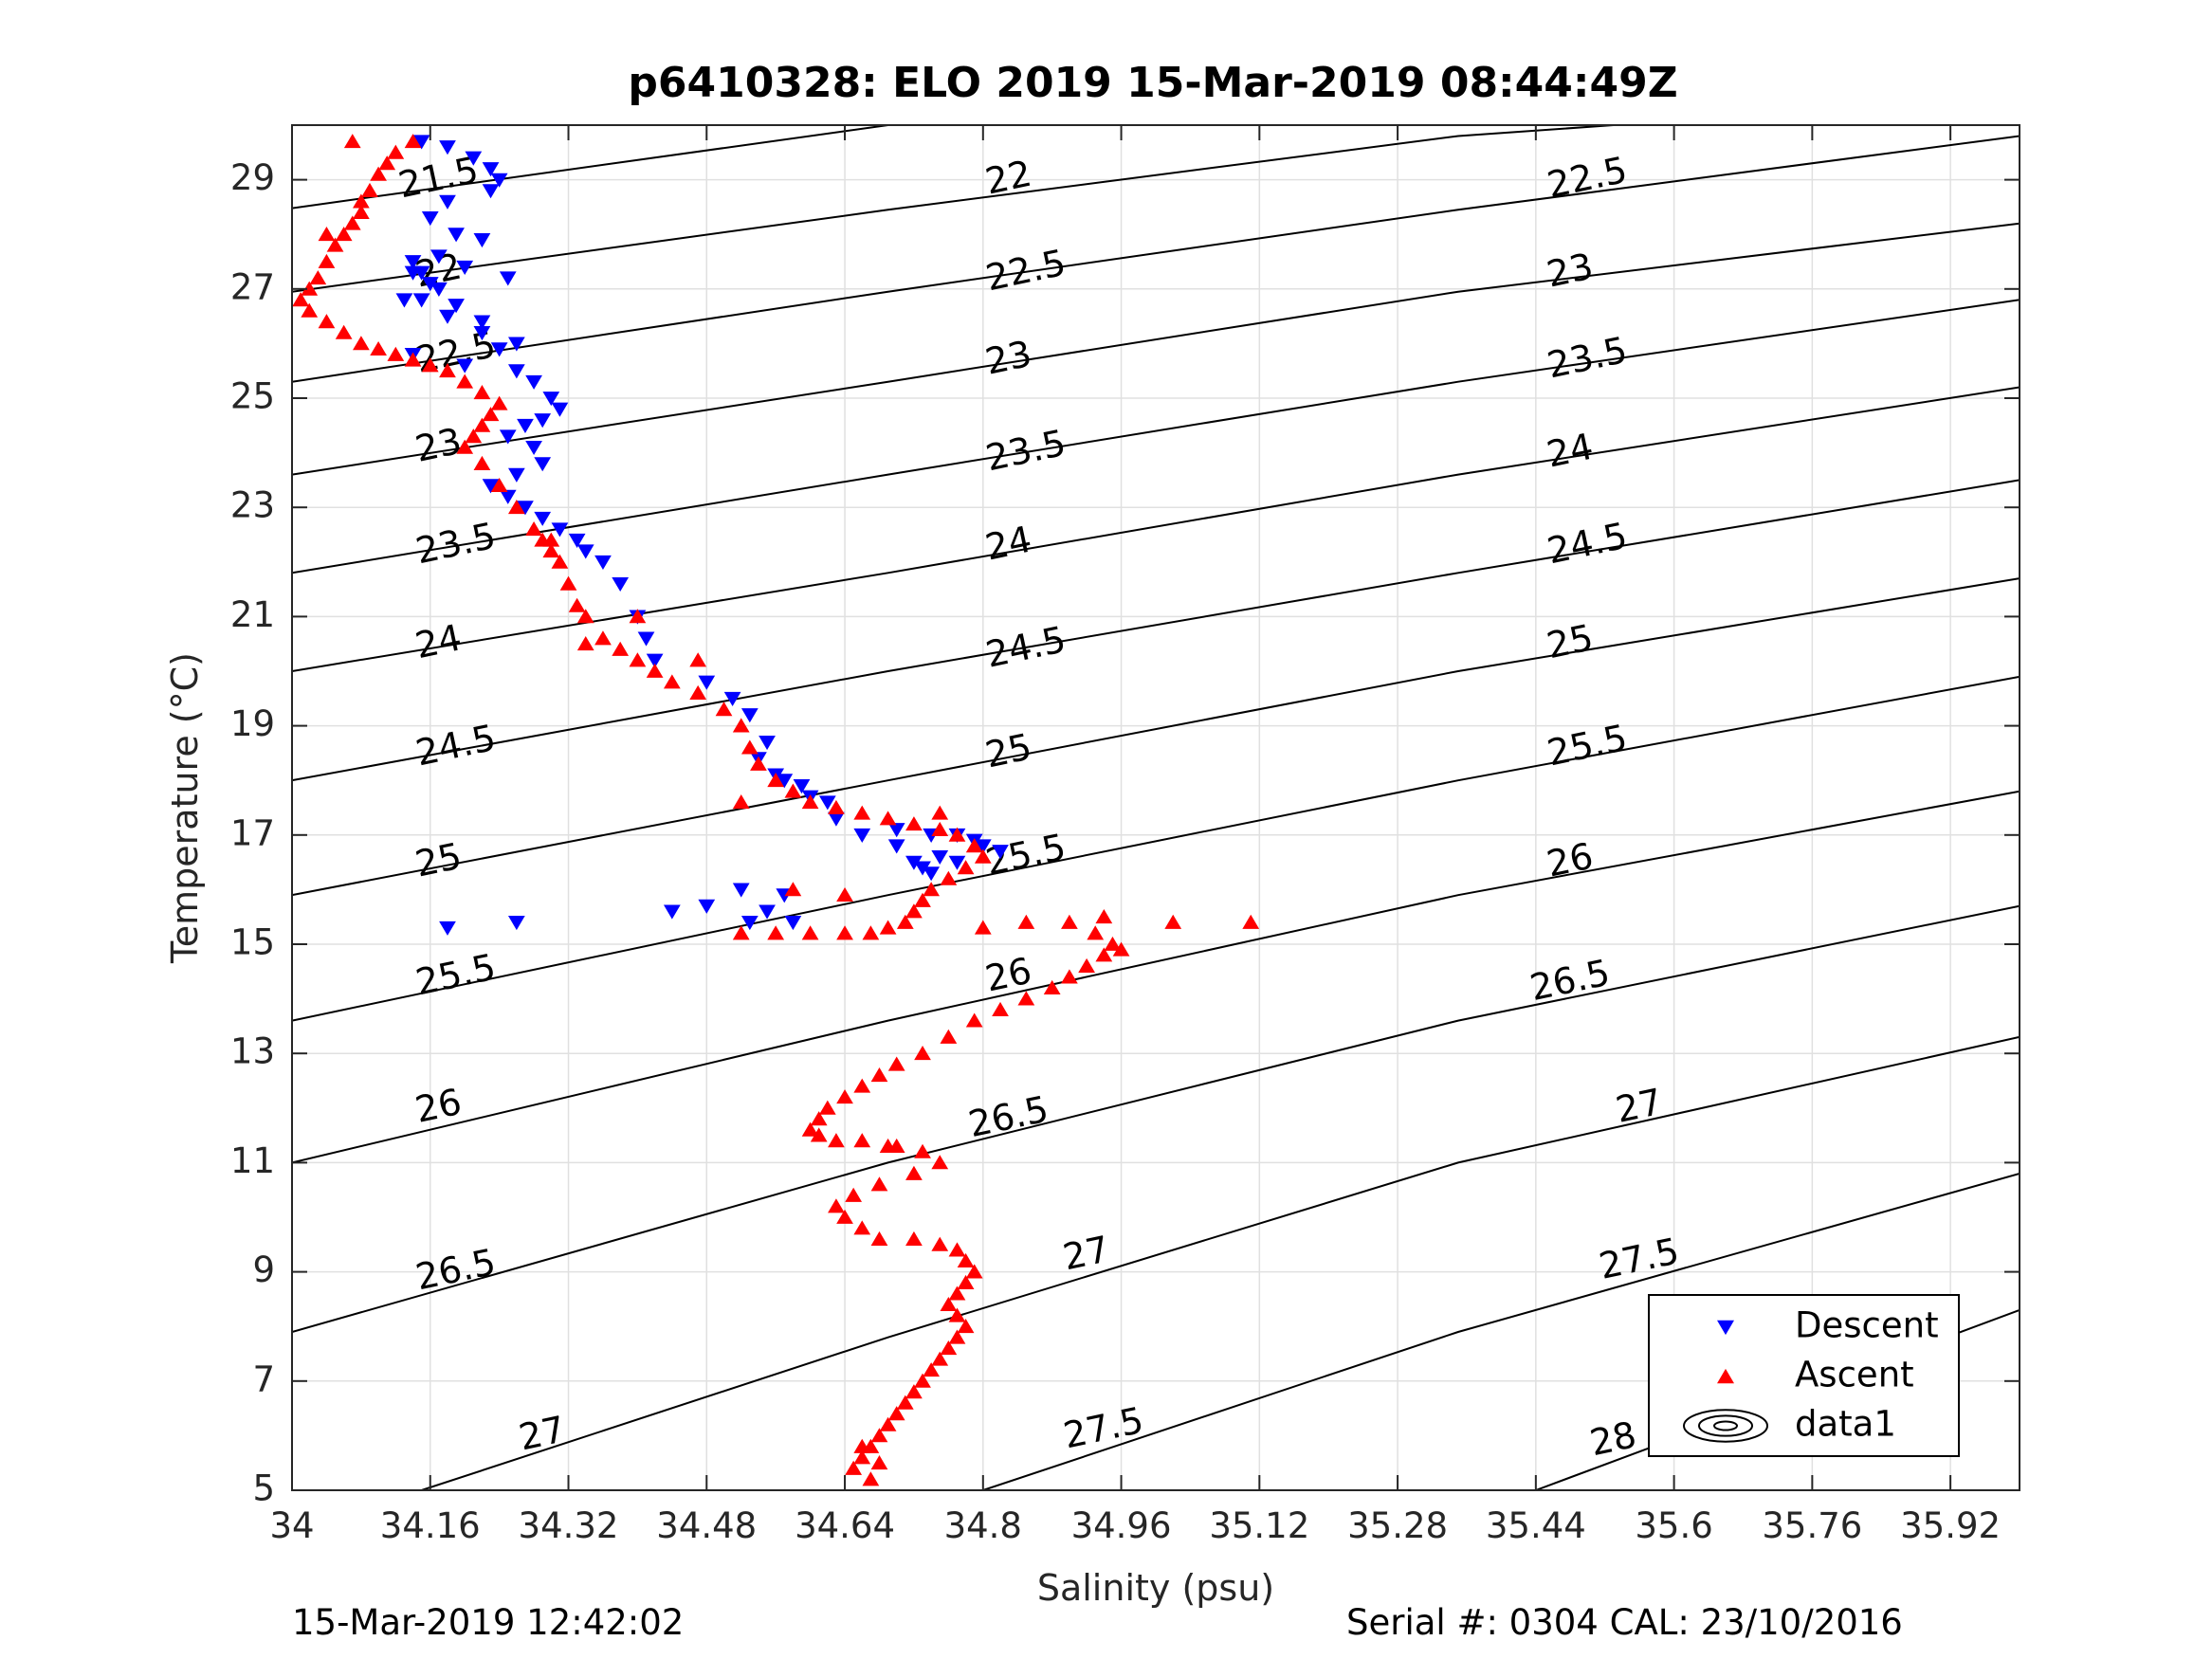 This screenshot has height=1659, width=2212. What do you see at coordinates (438, 1106) in the screenshot?
I see `contour-label: 26` at bounding box center [438, 1106].